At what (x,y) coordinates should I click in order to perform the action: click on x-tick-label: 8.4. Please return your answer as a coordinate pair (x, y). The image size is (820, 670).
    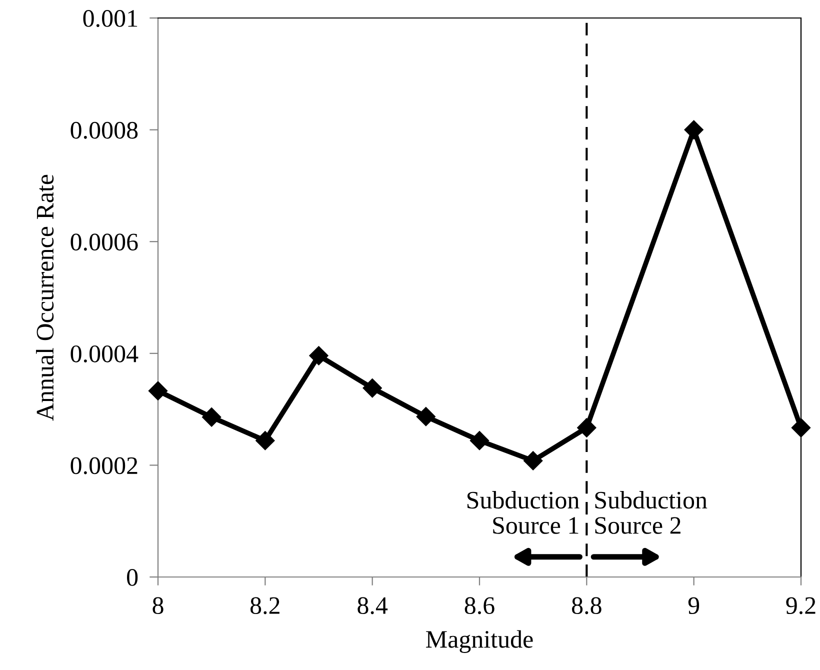
    Looking at the image, I should click on (373, 605).